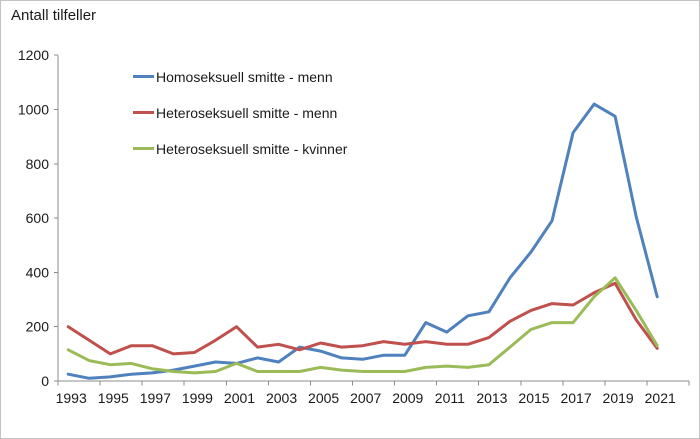  Describe the element at coordinates (38, 218) in the screenshot. I see `y-tick-label: 600` at that location.